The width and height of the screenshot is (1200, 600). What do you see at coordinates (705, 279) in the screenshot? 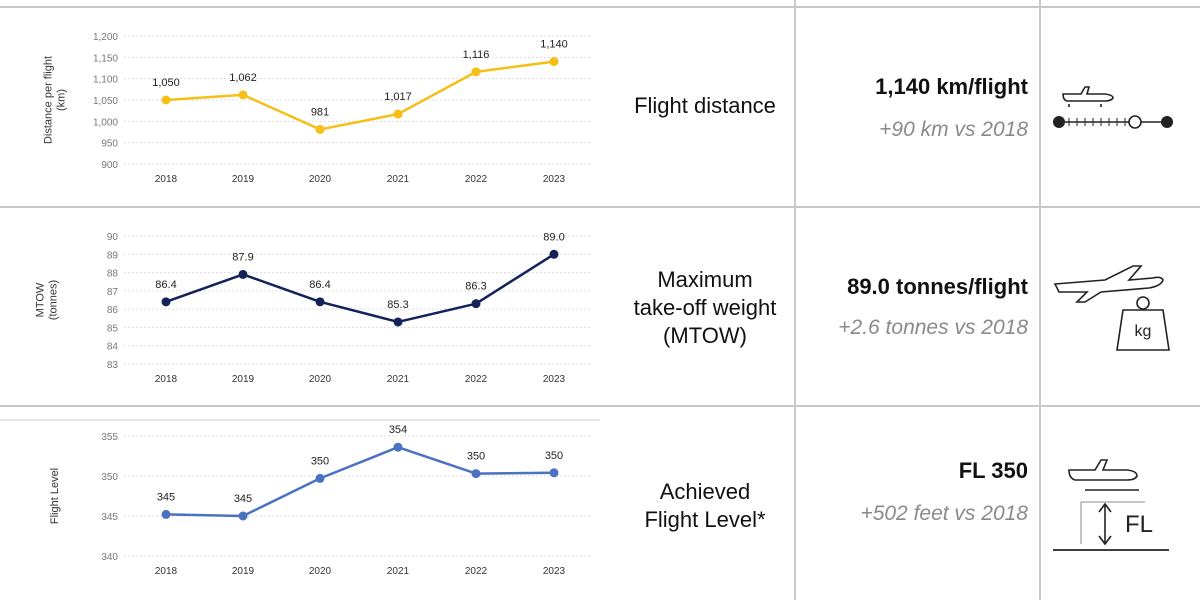
I see `mtow-title-line-1: Maximum` at bounding box center [705, 279].